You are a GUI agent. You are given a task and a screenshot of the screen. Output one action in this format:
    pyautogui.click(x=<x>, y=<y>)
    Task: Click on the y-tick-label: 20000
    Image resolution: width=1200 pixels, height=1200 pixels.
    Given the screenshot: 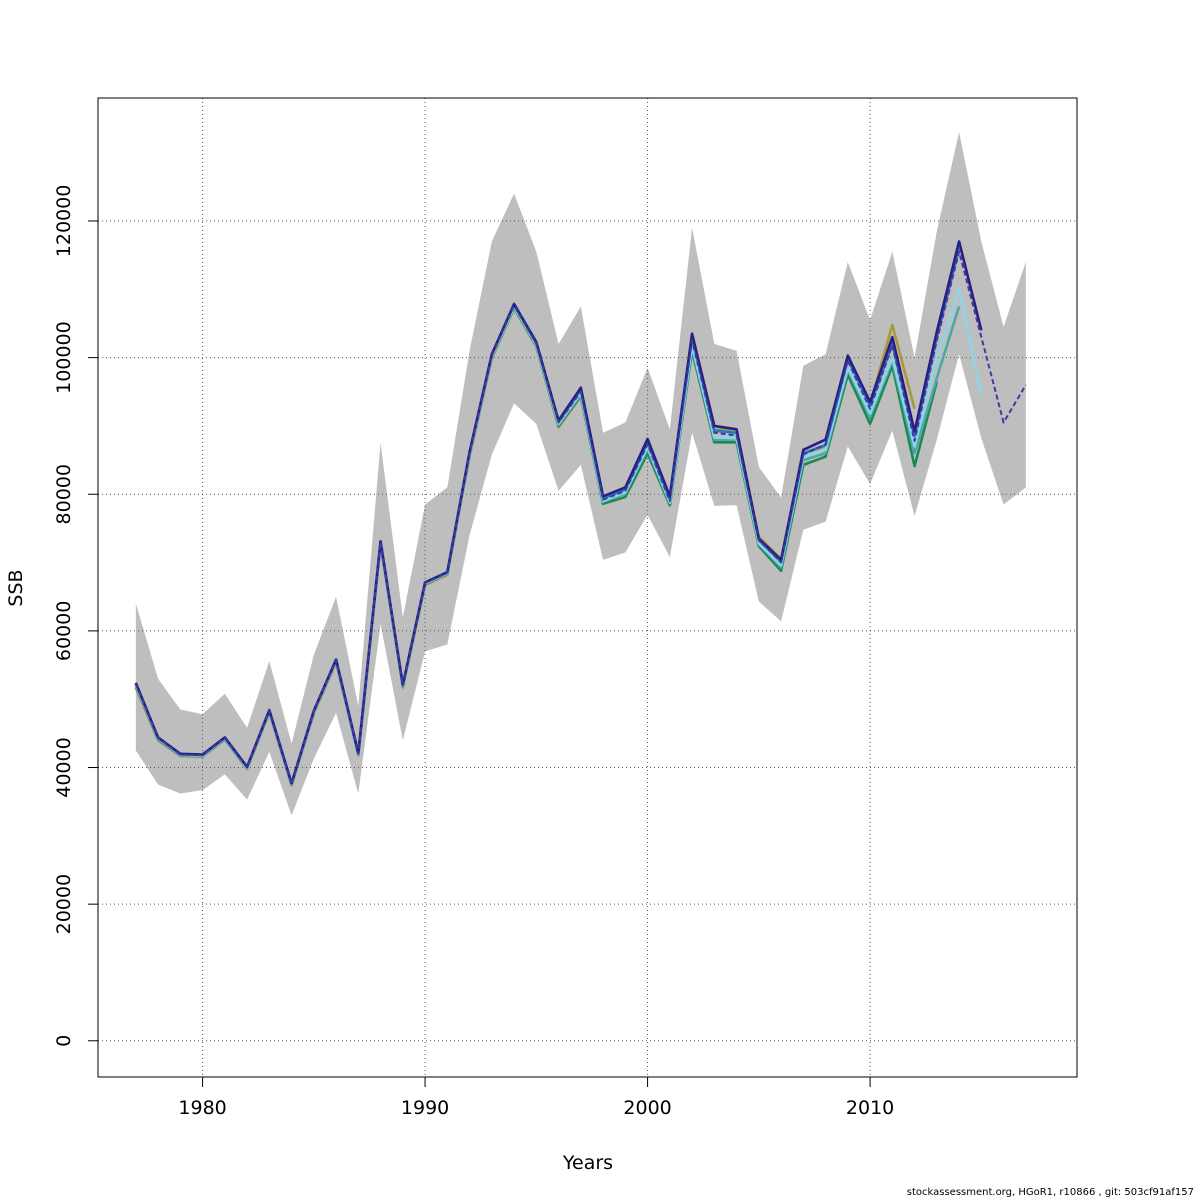 What is the action you would take?
    pyautogui.click(x=64, y=904)
    